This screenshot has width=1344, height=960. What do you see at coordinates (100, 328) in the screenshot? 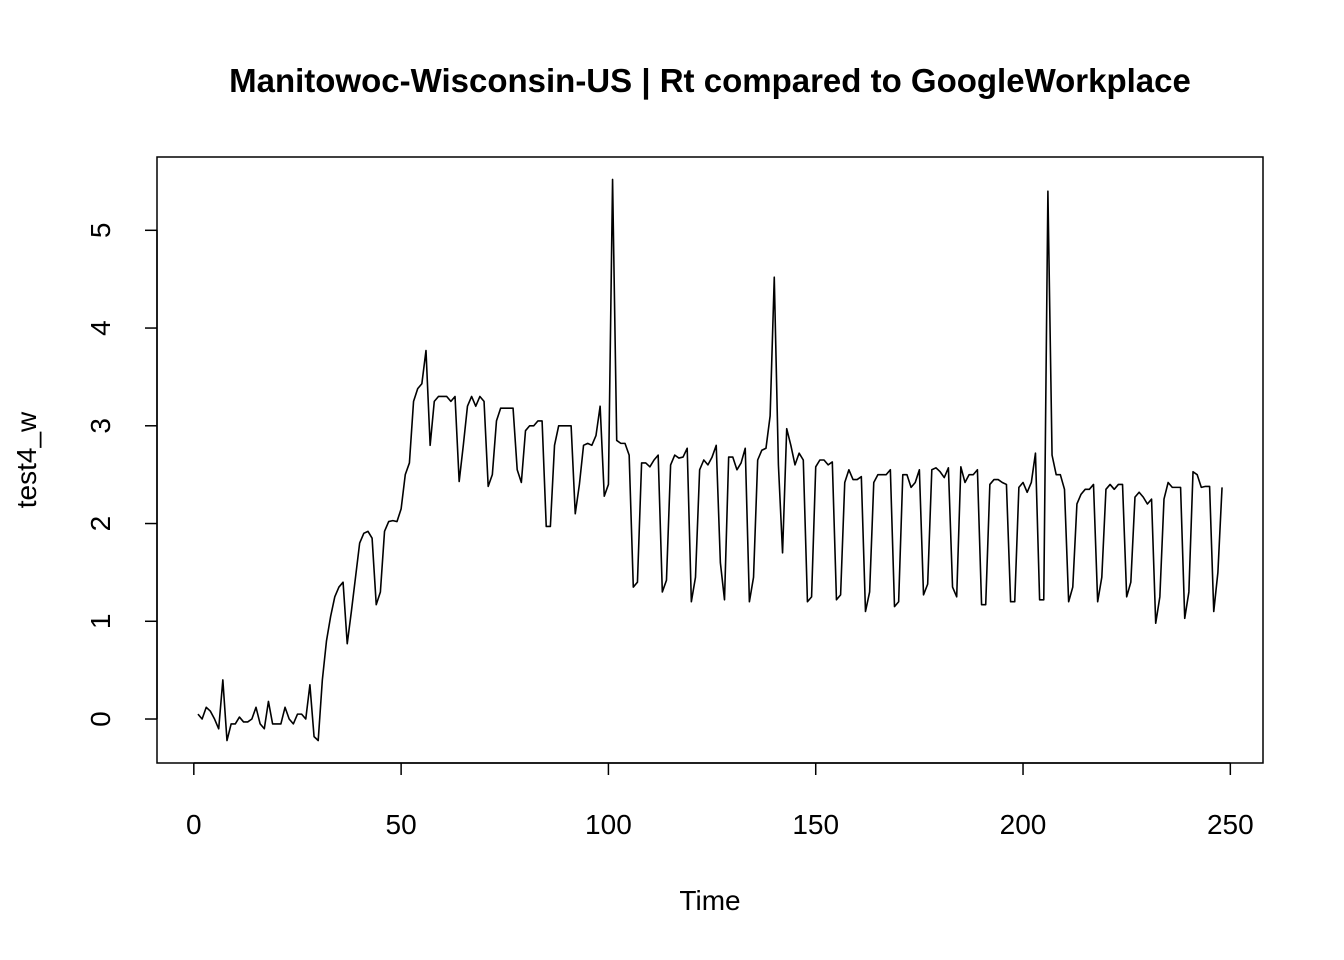
I see `y-tick-label: 4` at bounding box center [100, 328].